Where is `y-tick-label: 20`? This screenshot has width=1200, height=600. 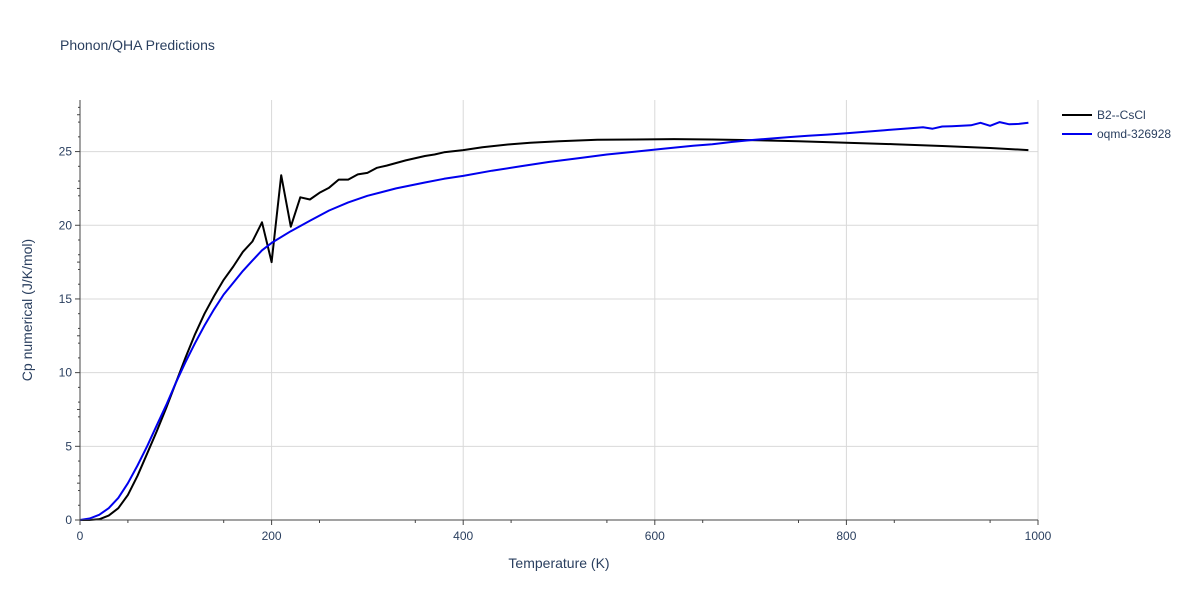 y-tick-label: 20 is located at coordinates (66, 225).